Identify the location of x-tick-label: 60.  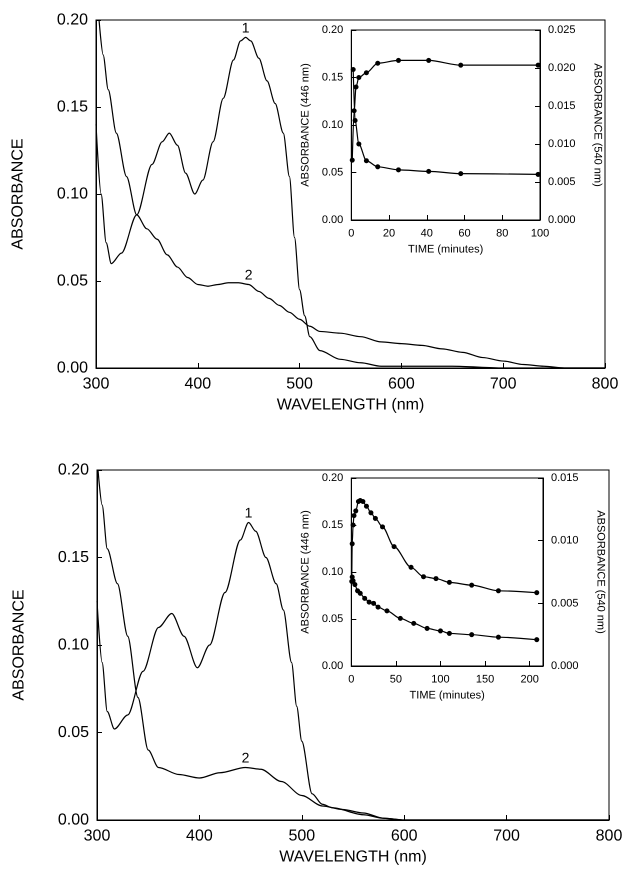
(464, 234).